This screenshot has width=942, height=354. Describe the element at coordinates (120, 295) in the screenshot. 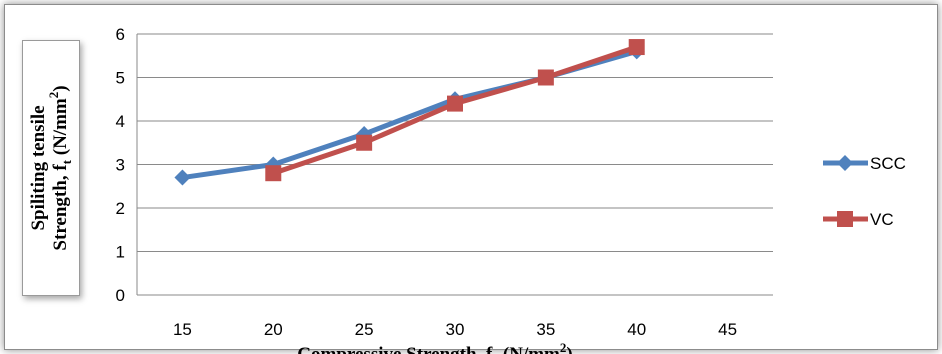

I see `y-tick-label: 0` at that location.